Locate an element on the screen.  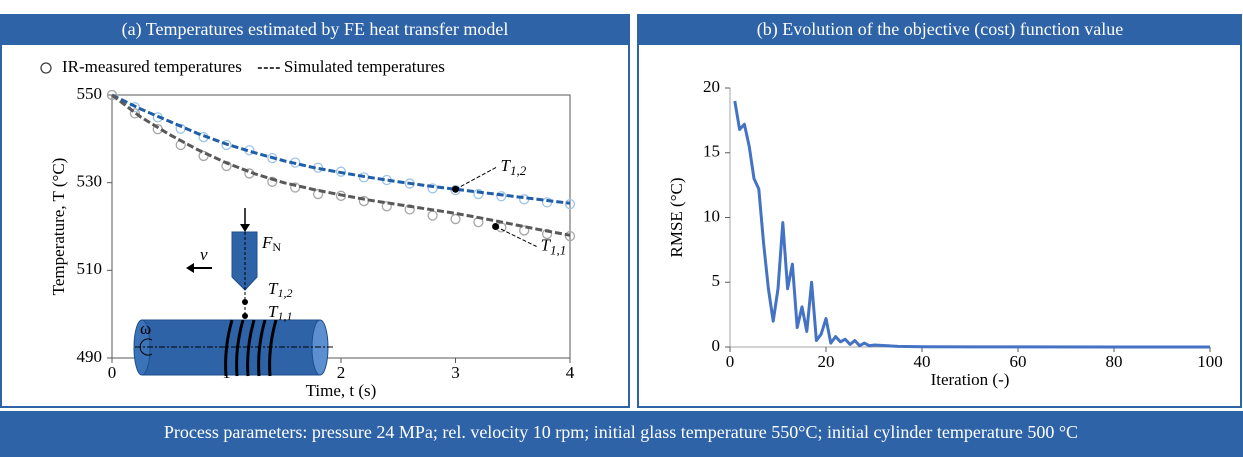
annotation-label: T1,2 is located at coordinates (514, 167).